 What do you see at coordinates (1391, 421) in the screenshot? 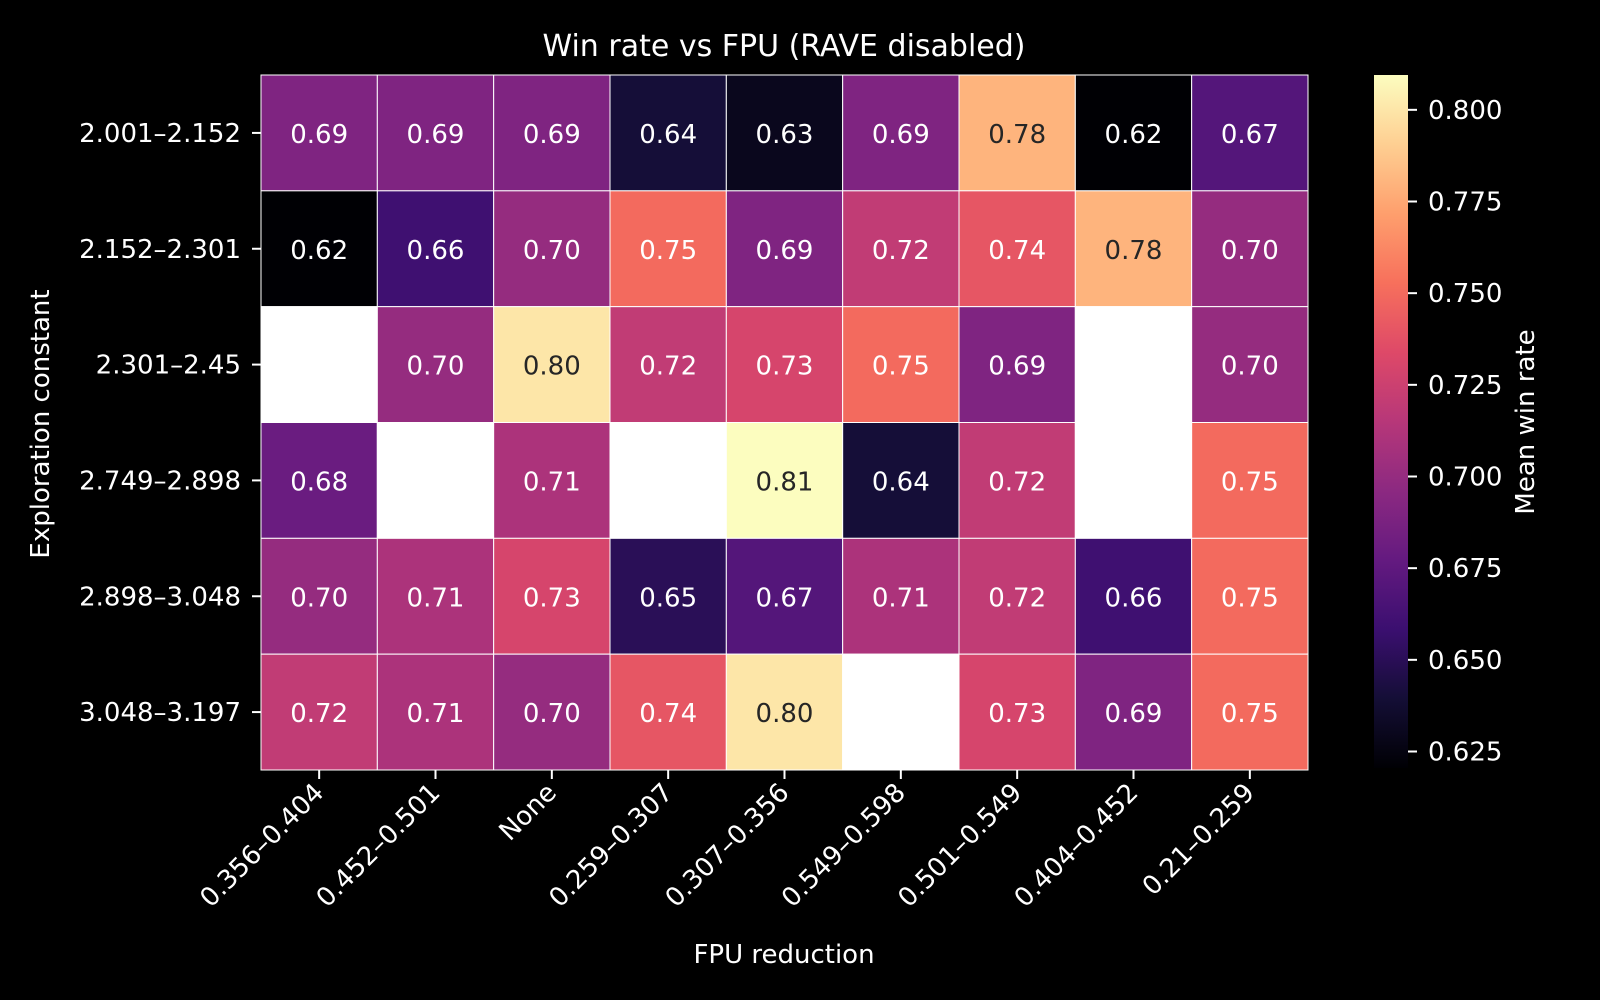
I see `colorbar` at bounding box center [1391, 421].